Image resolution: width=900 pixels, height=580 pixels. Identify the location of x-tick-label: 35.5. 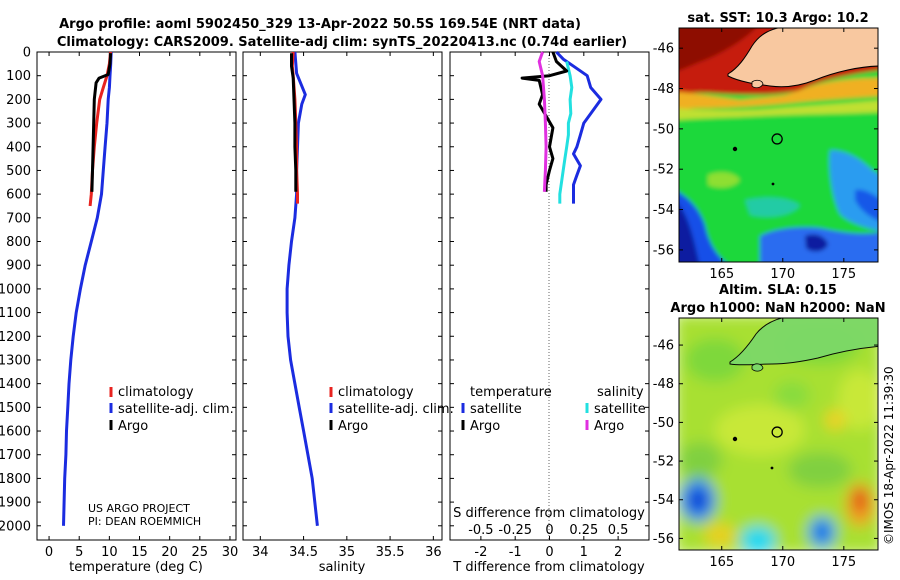
(390, 552).